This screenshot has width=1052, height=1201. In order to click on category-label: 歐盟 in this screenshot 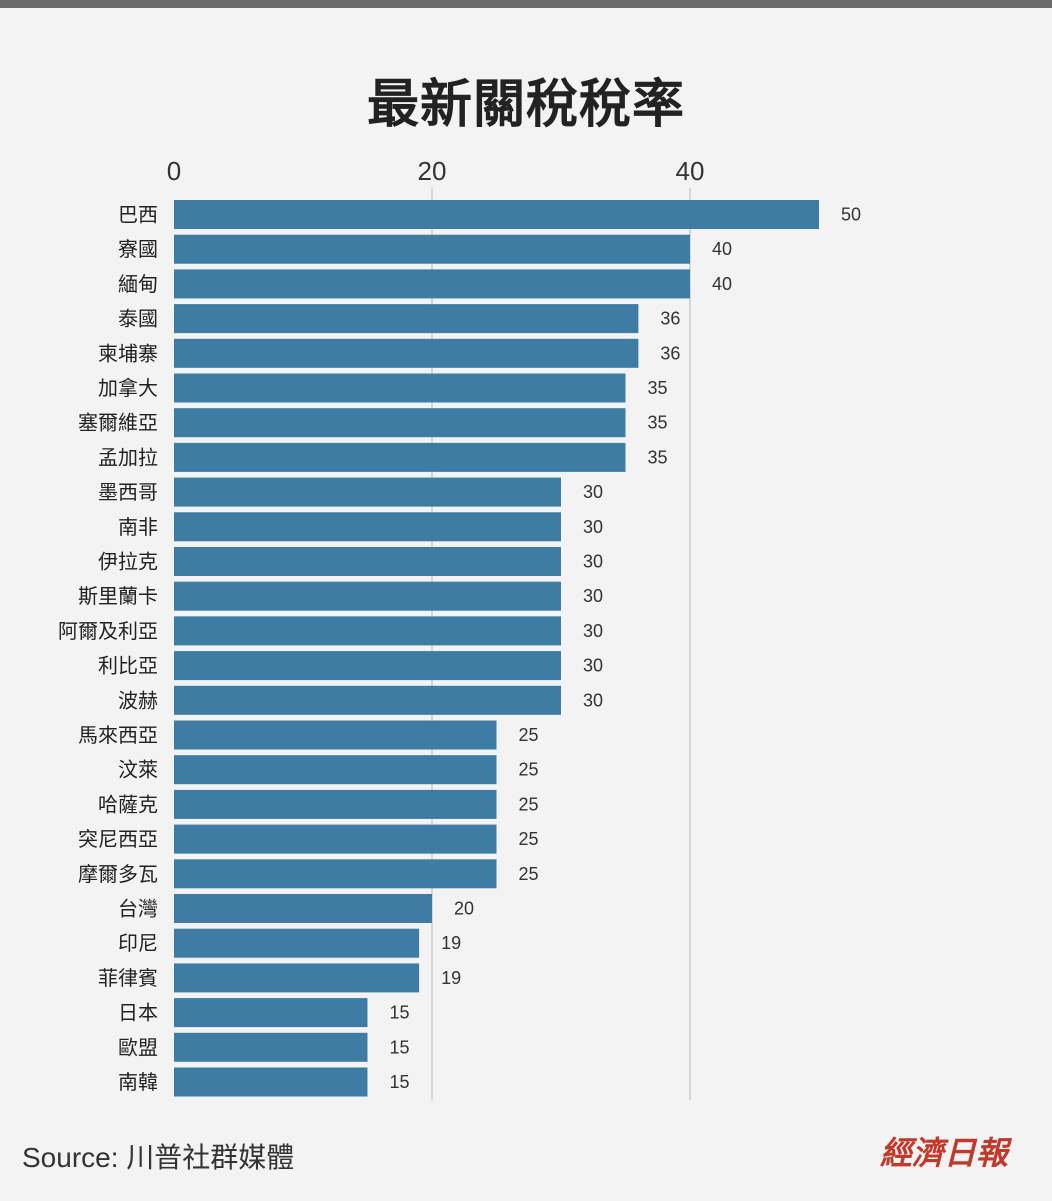, I will do `click(138, 1047)`.